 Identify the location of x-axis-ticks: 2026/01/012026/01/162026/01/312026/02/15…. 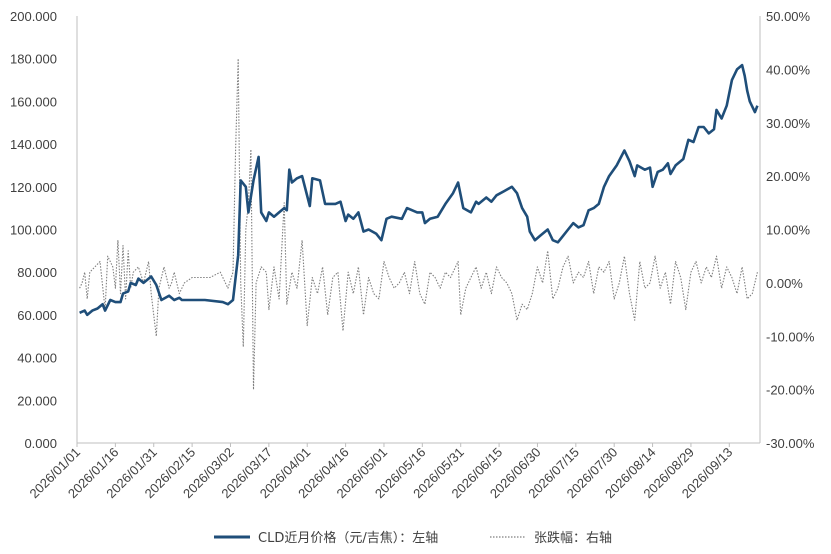
(380, 472).